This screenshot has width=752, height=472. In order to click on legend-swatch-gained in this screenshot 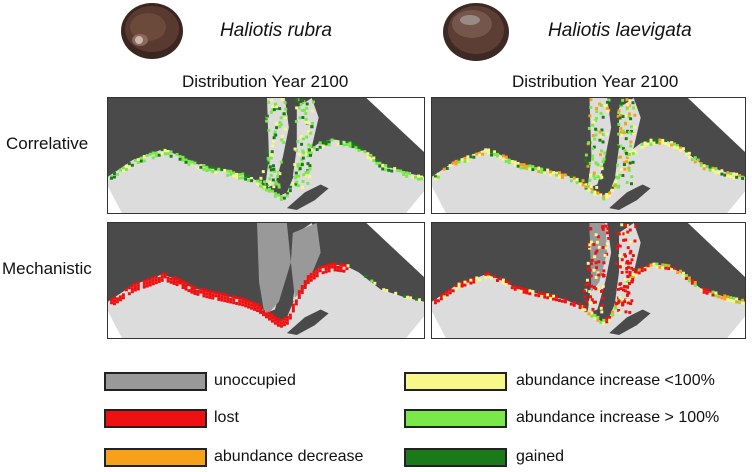, I will do `click(455, 457)`.